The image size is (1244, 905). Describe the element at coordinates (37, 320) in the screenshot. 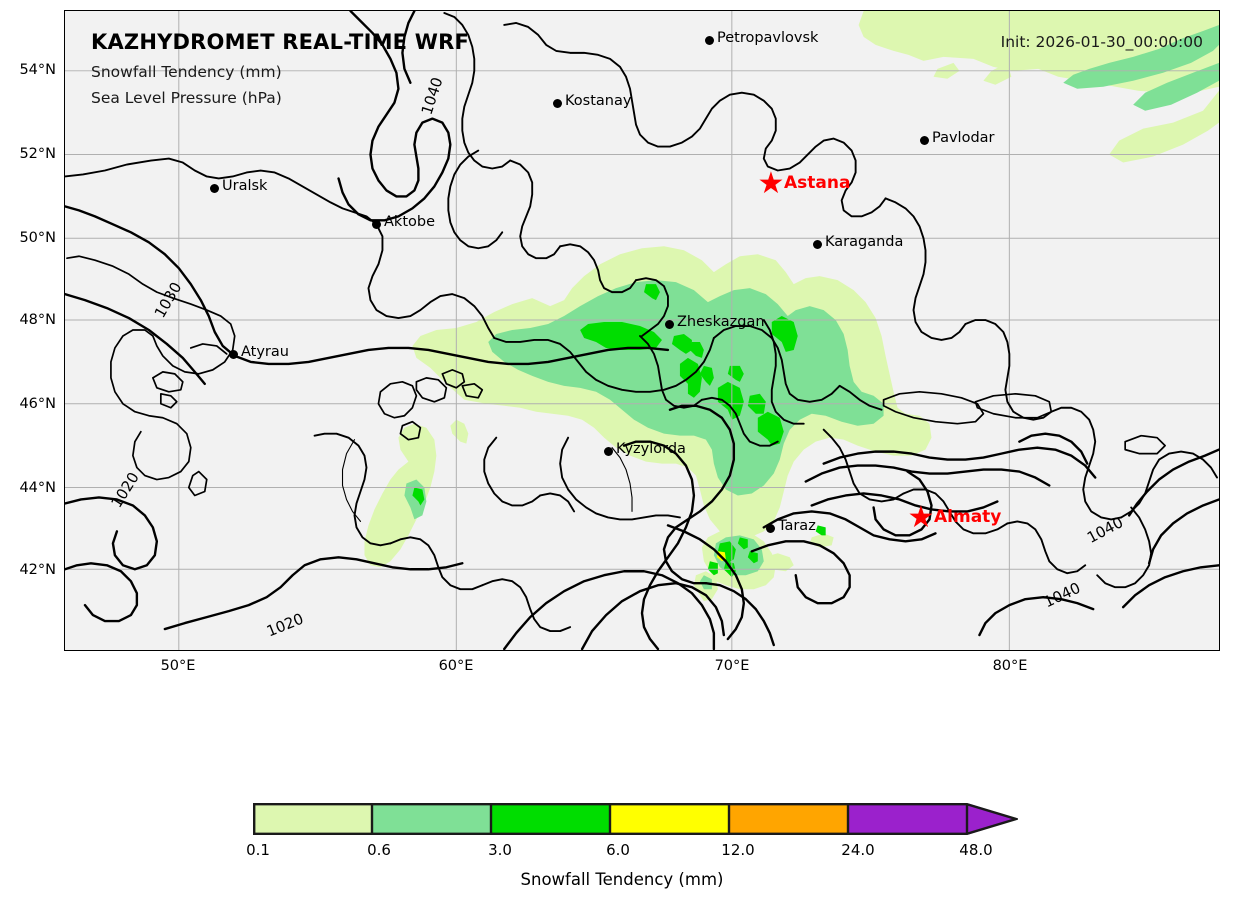

I see `ytick-48n: 48°N` at that location.